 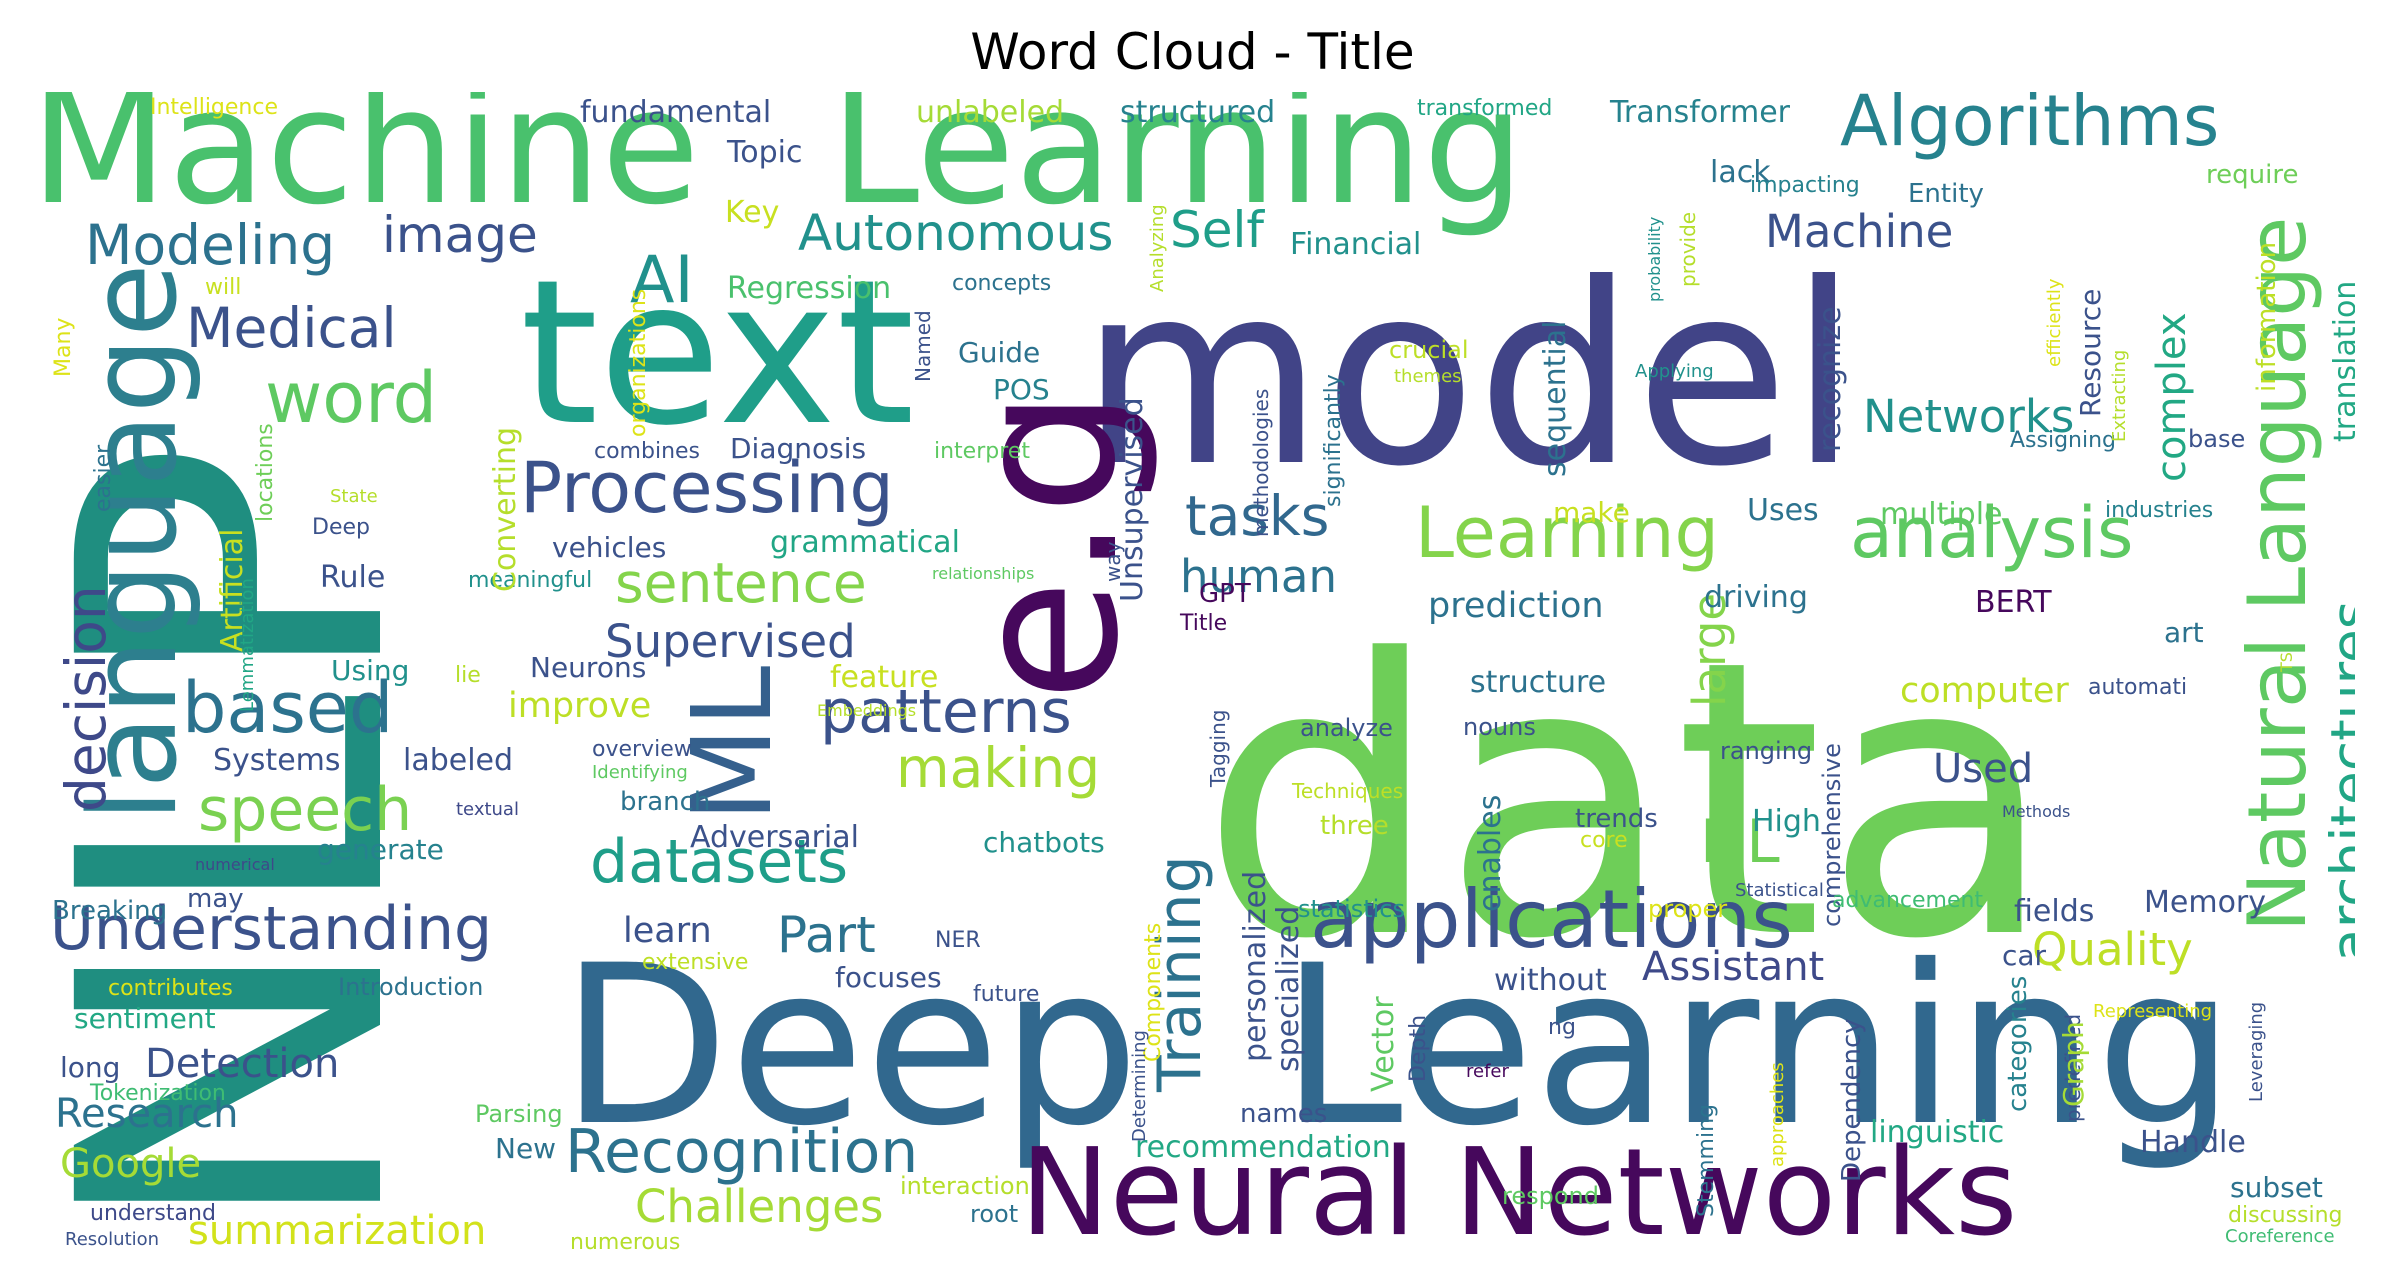 I want to click on word-word: word, so click(x=351, y=398).